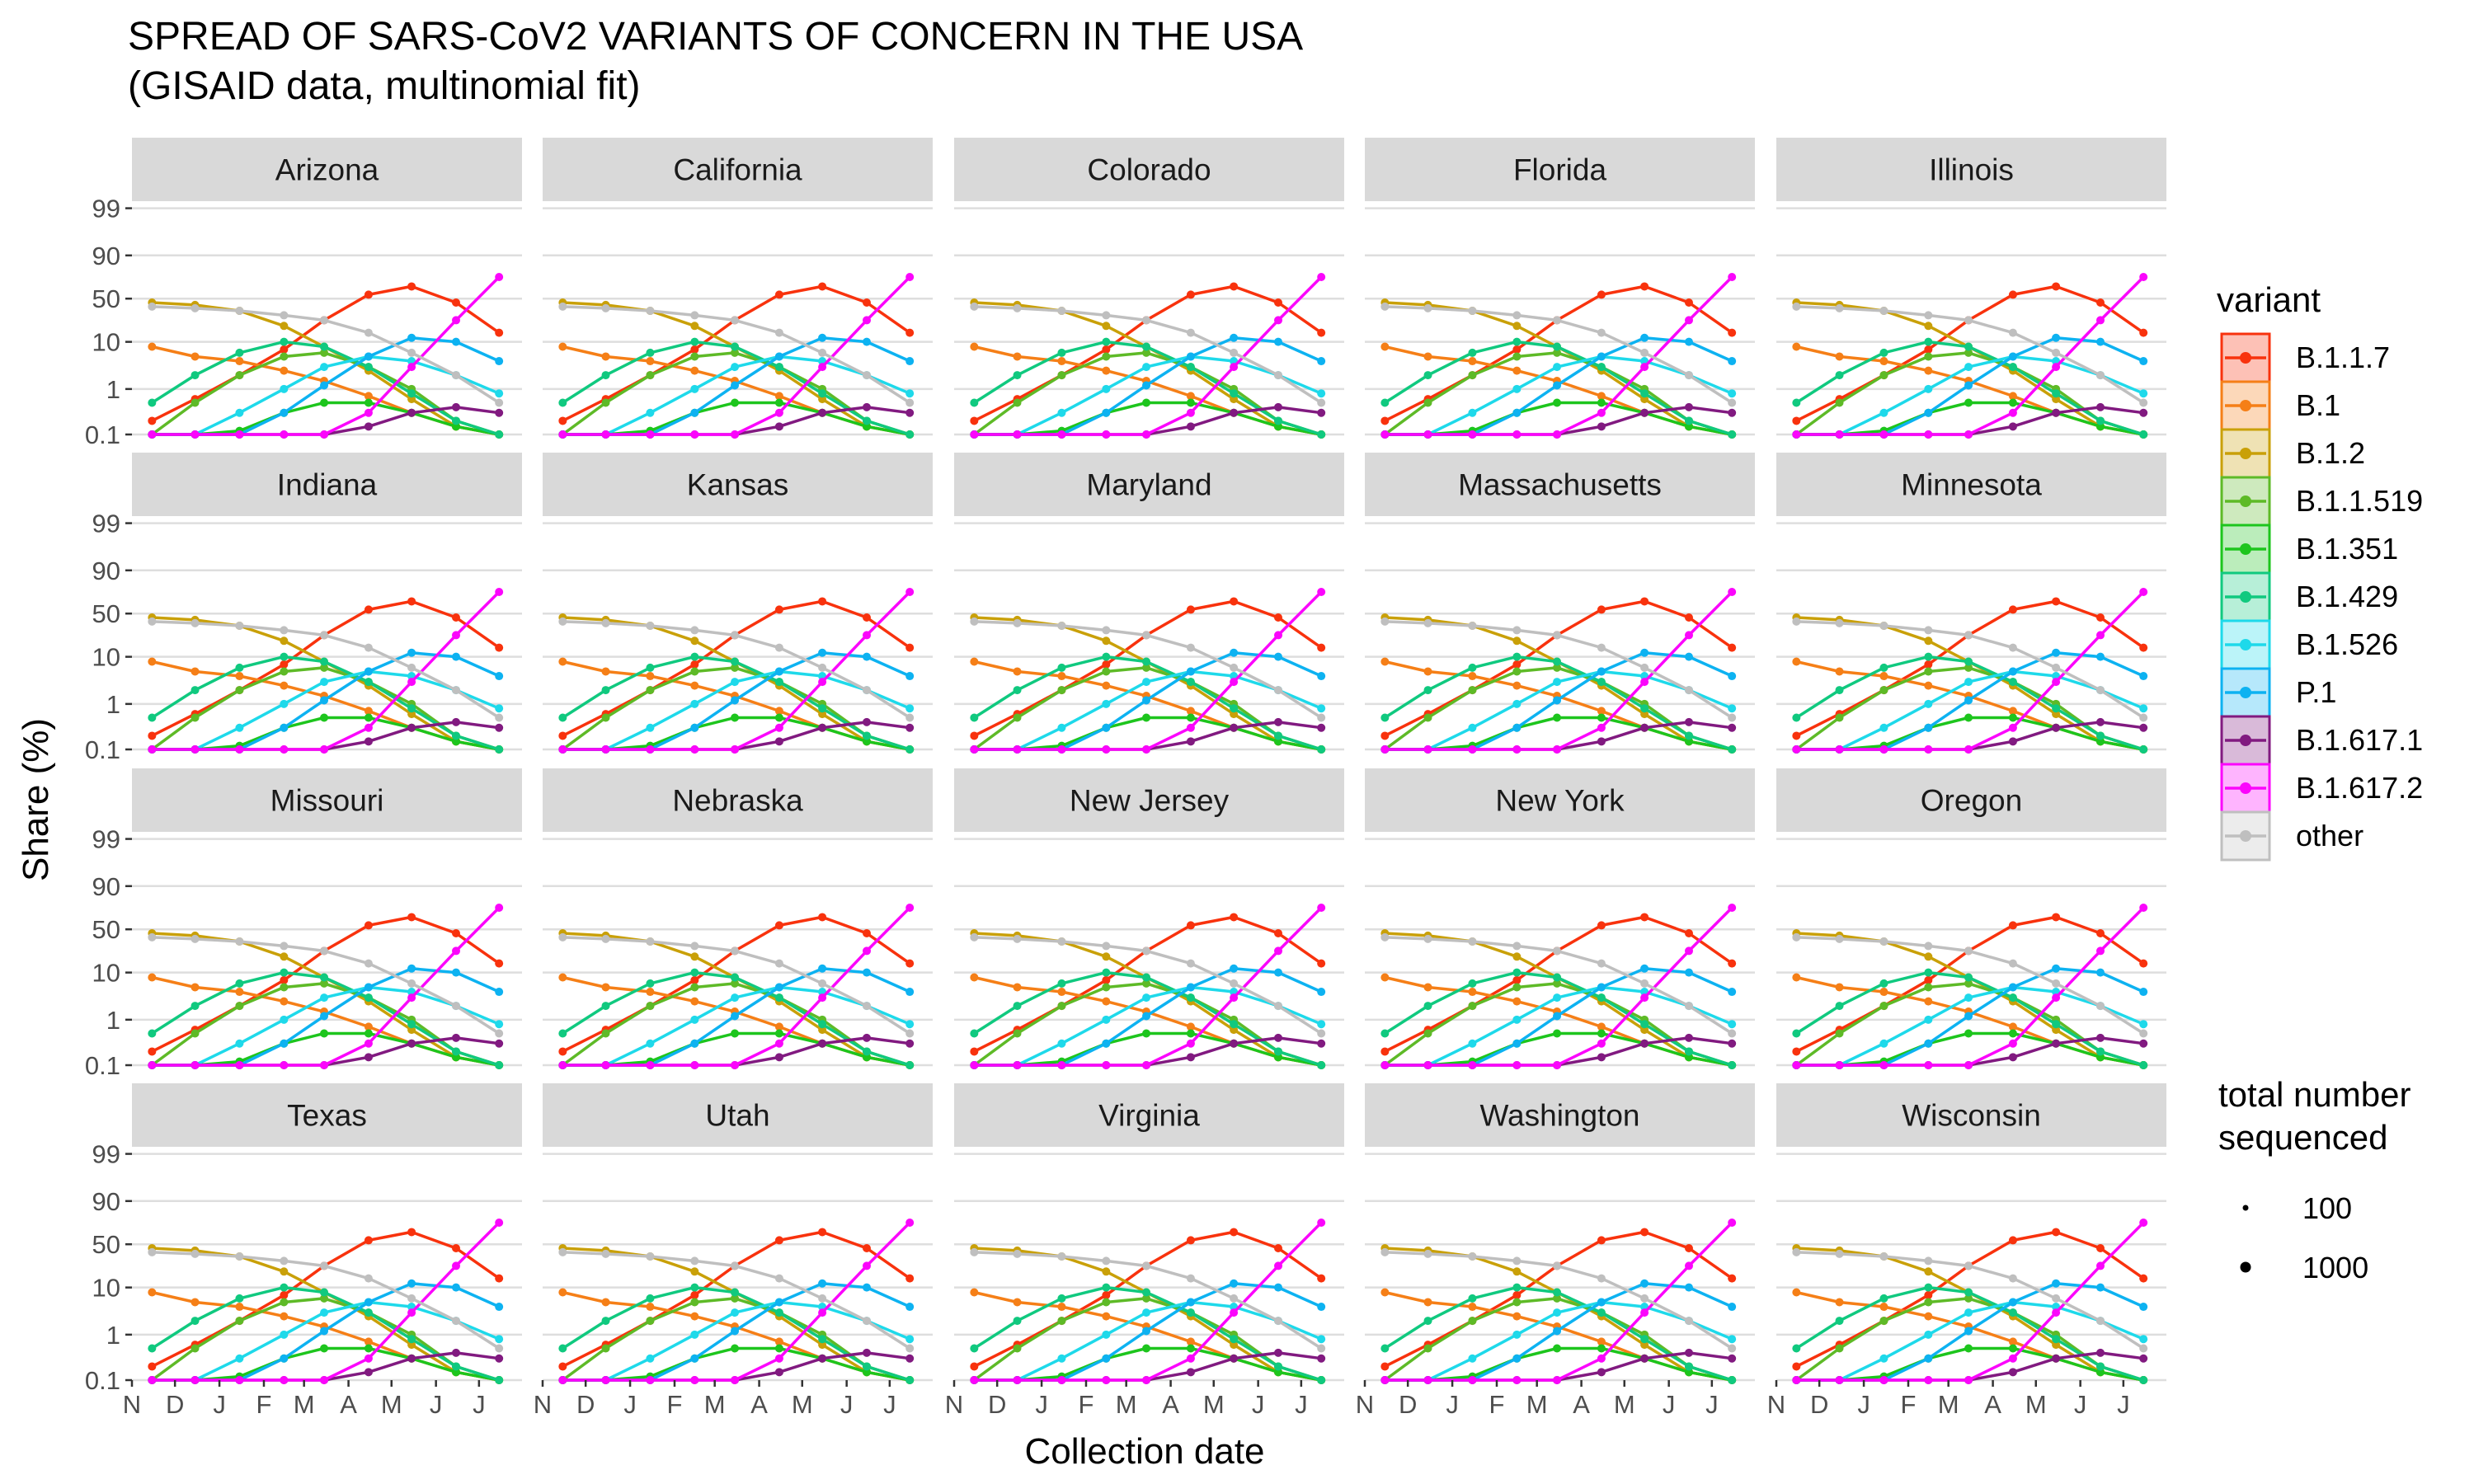  I want to click on facet-panel-indiana: Indiana 0.1 1 10 50 90 99, so click(303, 608).